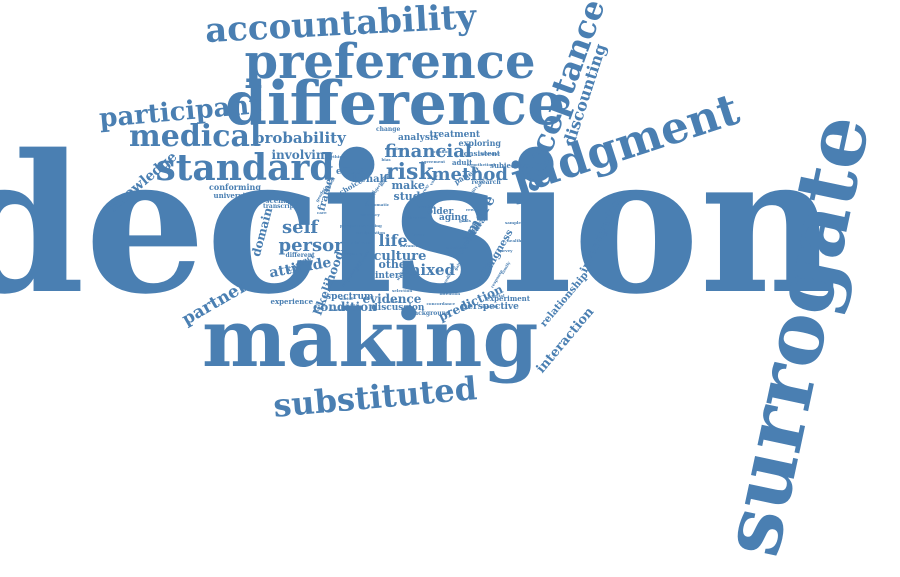 The image size is (900, 577). I want to click on word-behalf: behalf, so click(370, 179).